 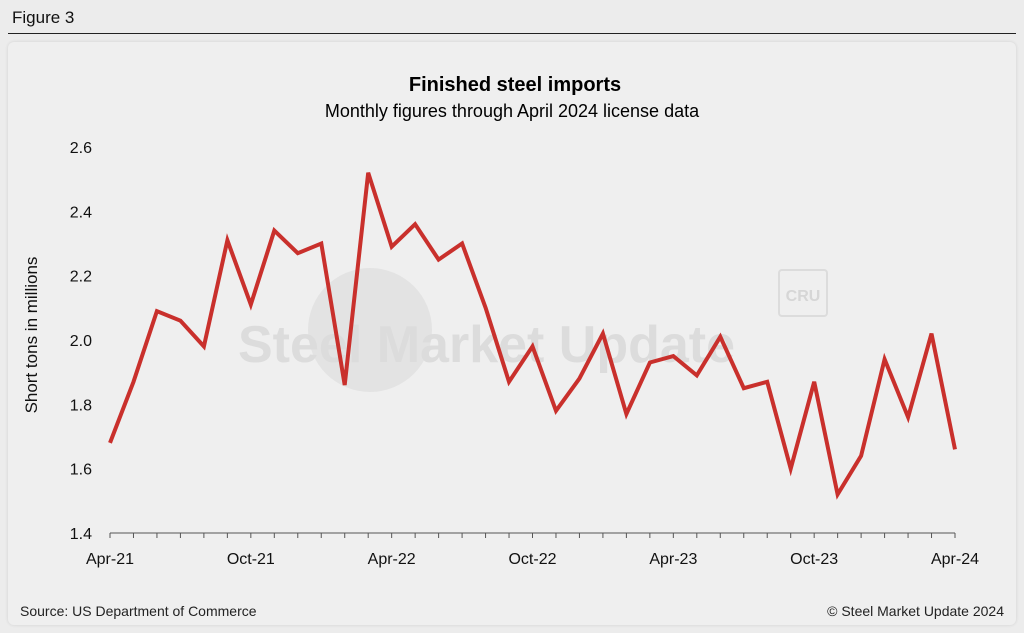 I want to click on watermark-badge: CRU, so click(x=803, y=296).